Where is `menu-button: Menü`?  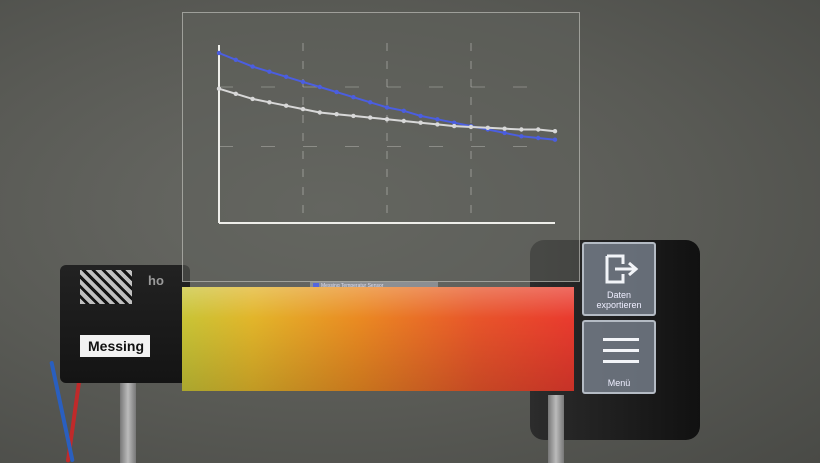 menu-button: Menü is located at coordinates (619, 357).